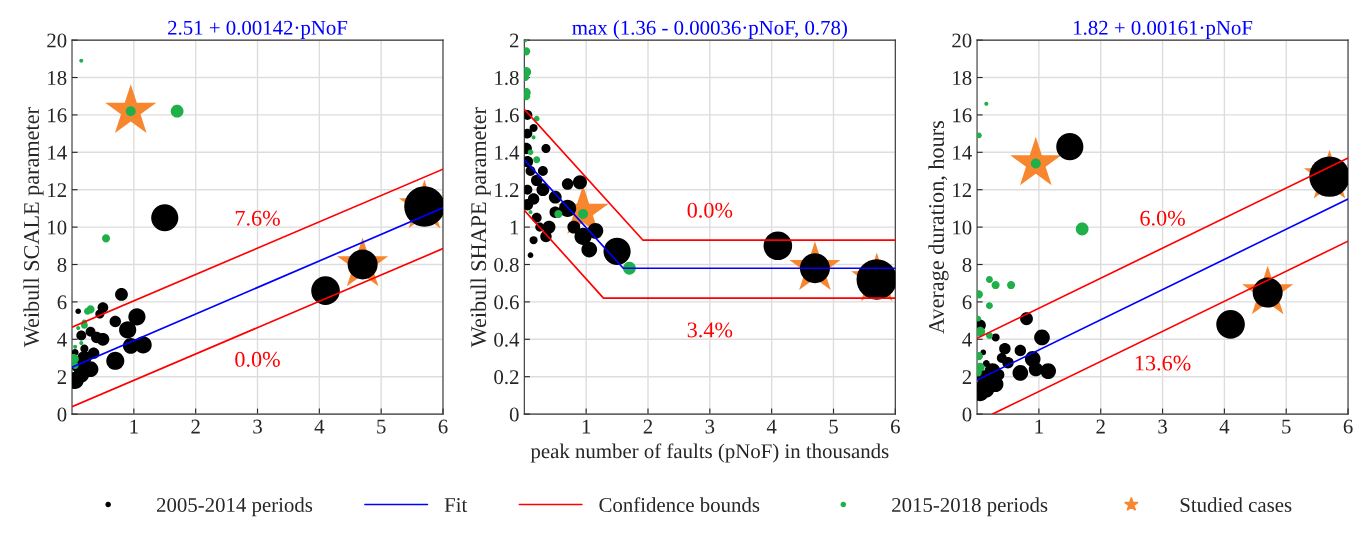 The image size is (1369, 535). What do you see at coordinates (679, 505) in the screenshot?
I see `legend-label: Confidence bounds` at bounding box center [679, 505].